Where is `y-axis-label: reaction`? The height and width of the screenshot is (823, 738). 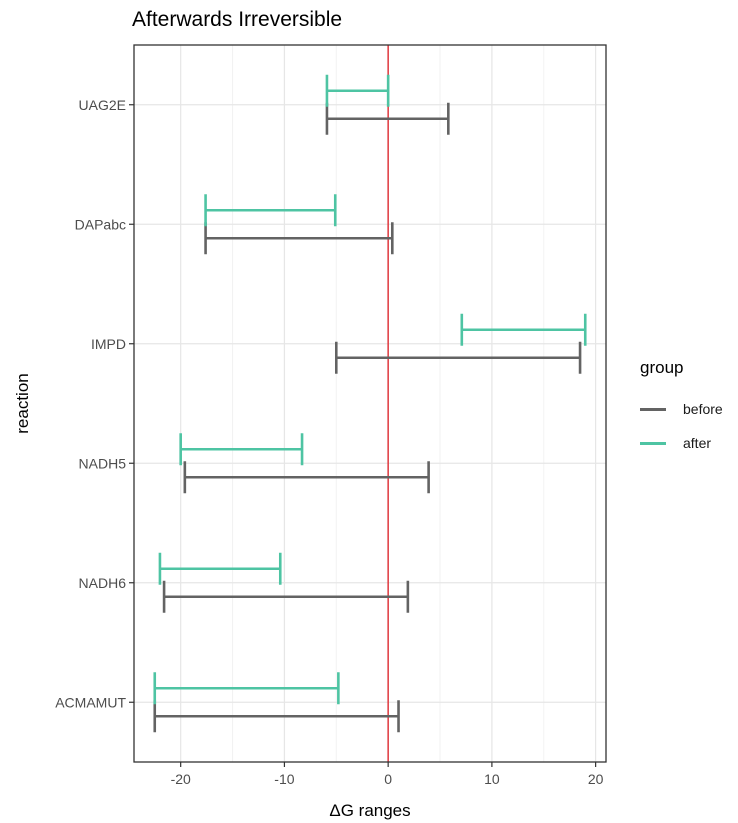 y-axis-label: reaction is located at coordinates (22, 403).